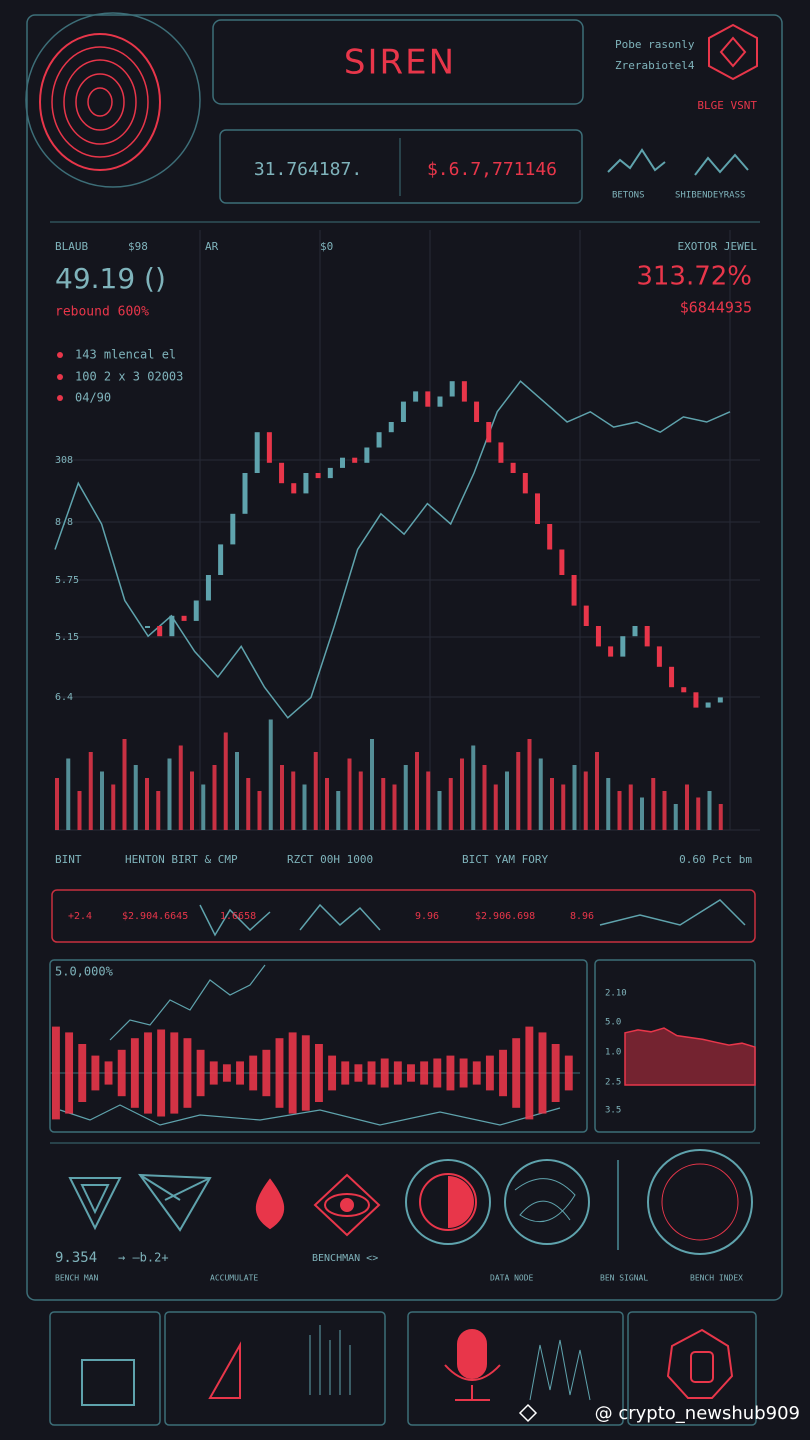 This screenshot has height=1440, width=810. What do you see at coordinates (472, 918) in the screenshot?
I see `ticker-sparkline` at bounding box center [472, 918].